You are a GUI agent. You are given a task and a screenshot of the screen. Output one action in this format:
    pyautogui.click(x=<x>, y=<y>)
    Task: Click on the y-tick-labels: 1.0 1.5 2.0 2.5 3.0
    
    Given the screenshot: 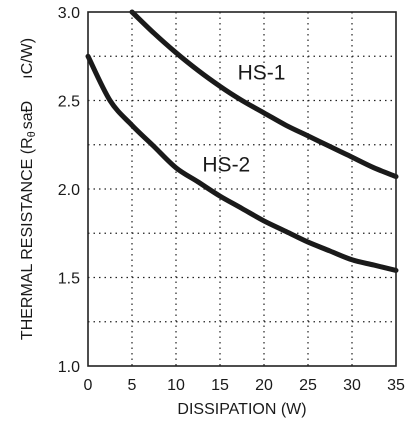 What is the action you would take?
    pyautogui.click(x=69, y=190)
    